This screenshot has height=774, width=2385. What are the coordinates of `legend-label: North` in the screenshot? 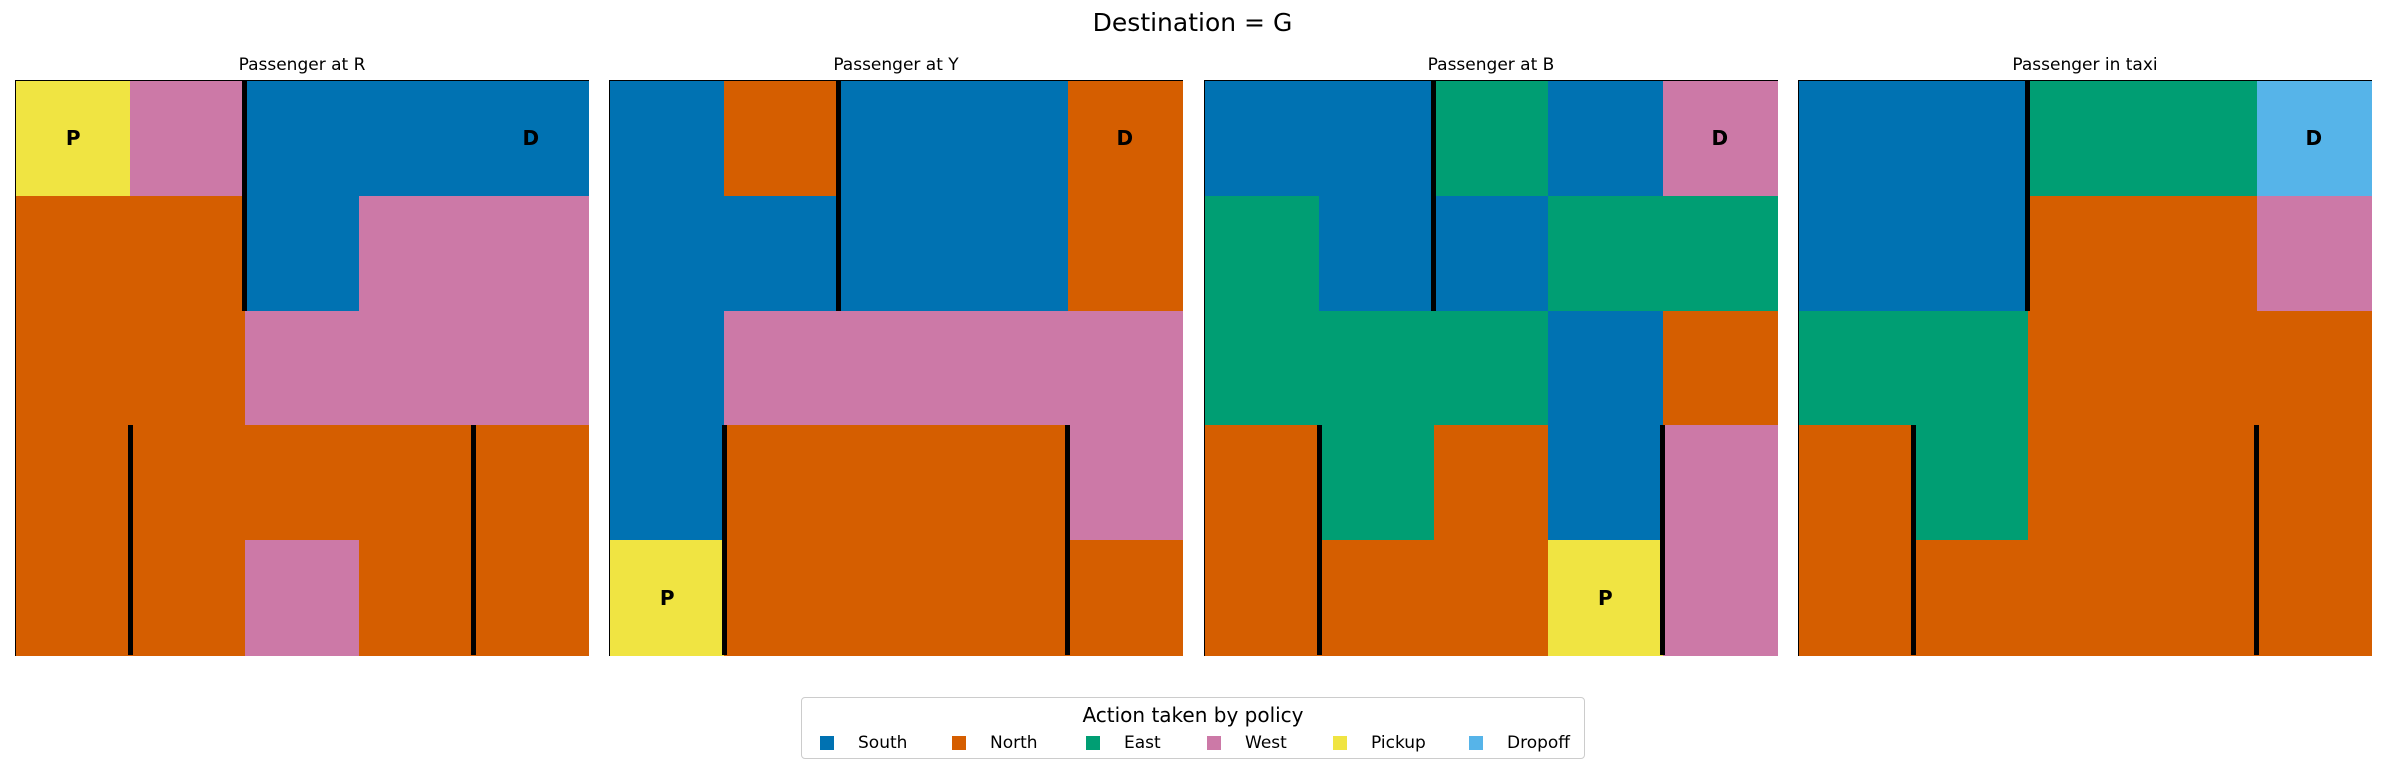 It's located at (1014, 743).